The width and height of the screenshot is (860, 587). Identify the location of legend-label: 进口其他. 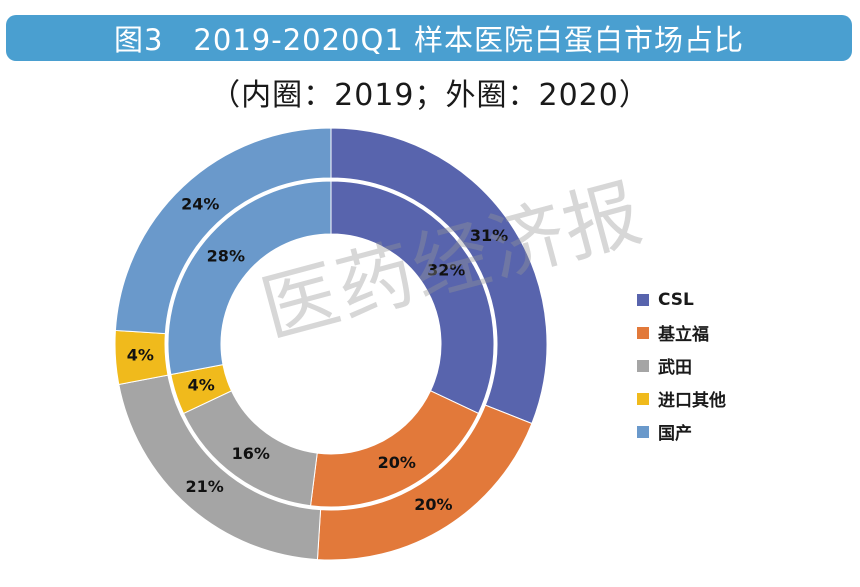
(692, 401).